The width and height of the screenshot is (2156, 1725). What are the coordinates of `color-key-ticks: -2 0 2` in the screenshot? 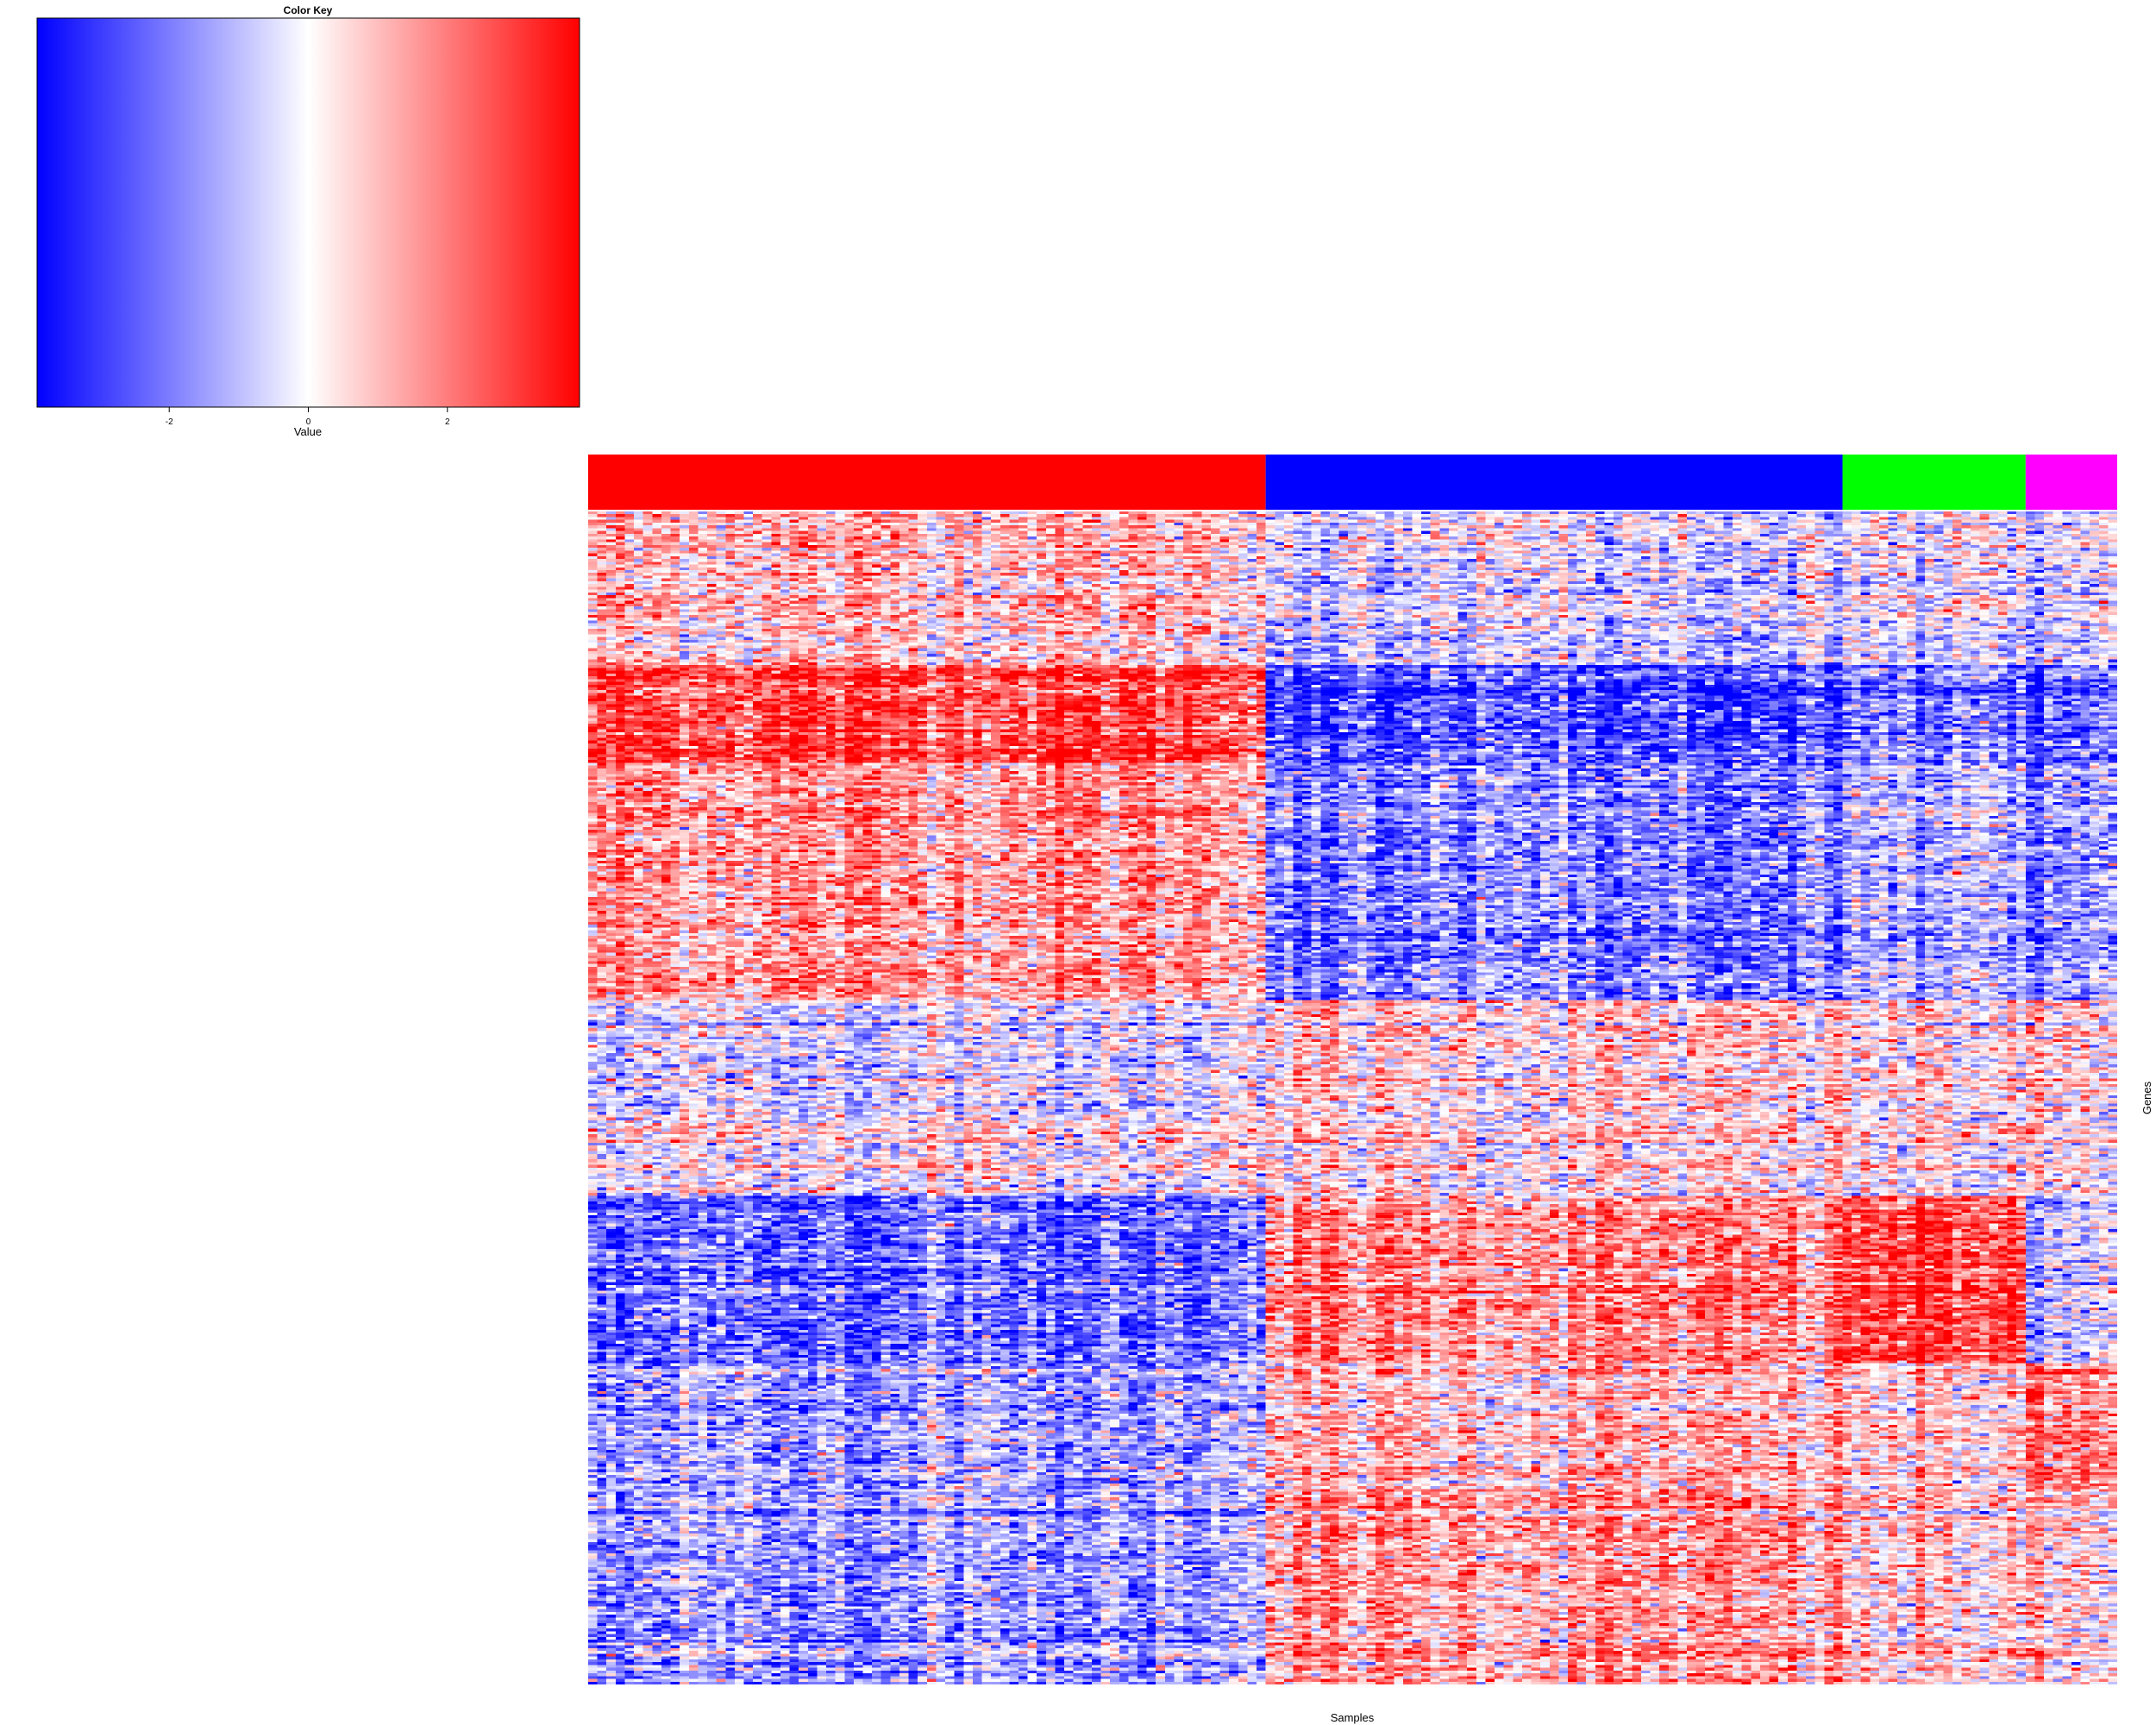 It's located at (308, 417).